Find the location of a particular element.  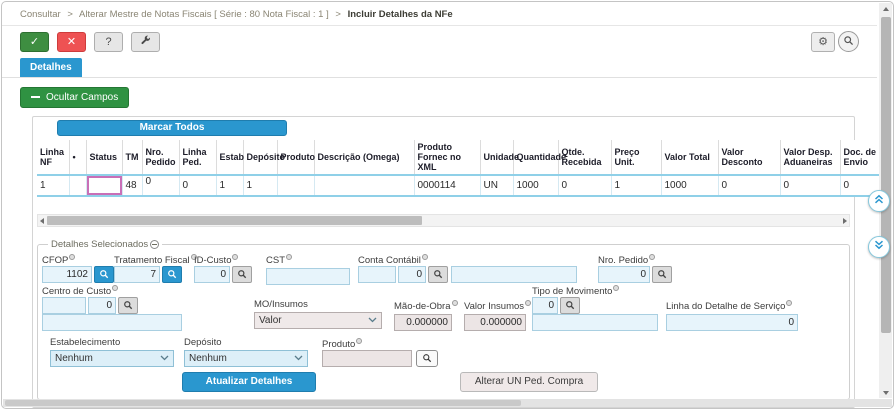

produto-search-button is located at coordinates (427, 358).